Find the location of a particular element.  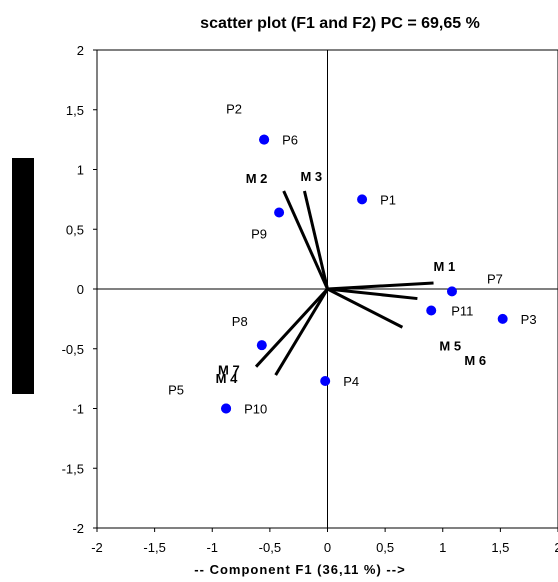

x-tick-label: -0,5 is located at coordinates (270, 547).